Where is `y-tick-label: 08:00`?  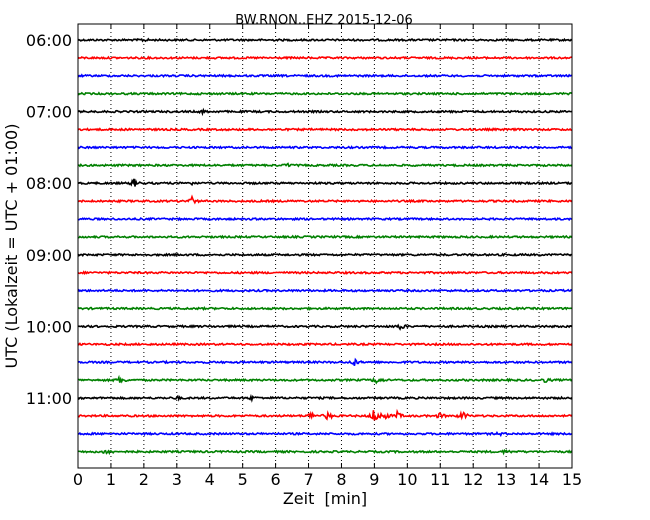 y-tick-label: 08:00 is located at coordinates (49, 183).